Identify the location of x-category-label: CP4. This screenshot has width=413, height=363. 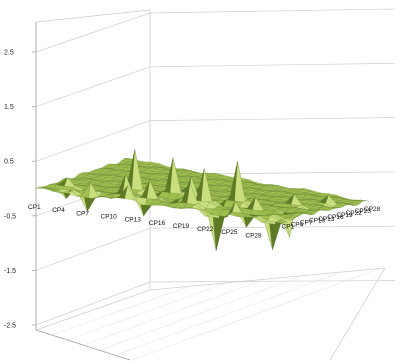
(58, 210).